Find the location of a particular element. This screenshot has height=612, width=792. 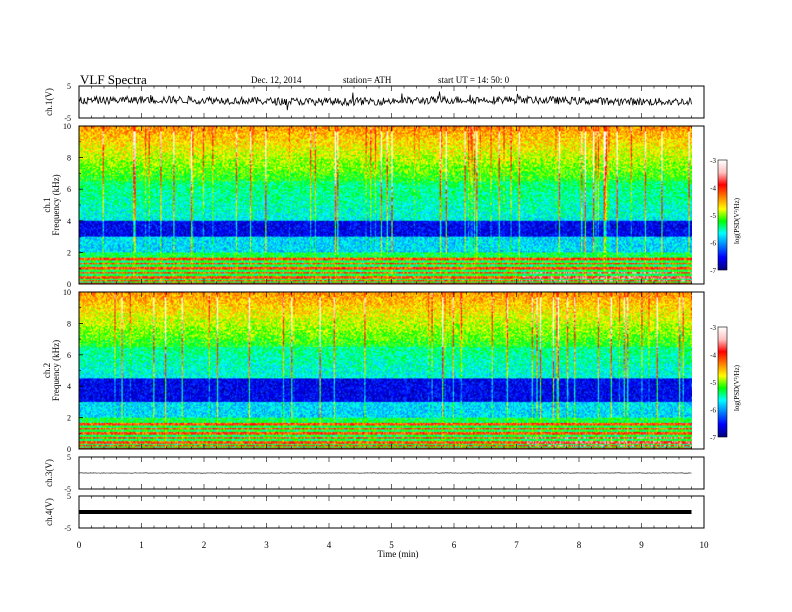

ytick-label-ch4: -5 is located at coordinates (67, 528).